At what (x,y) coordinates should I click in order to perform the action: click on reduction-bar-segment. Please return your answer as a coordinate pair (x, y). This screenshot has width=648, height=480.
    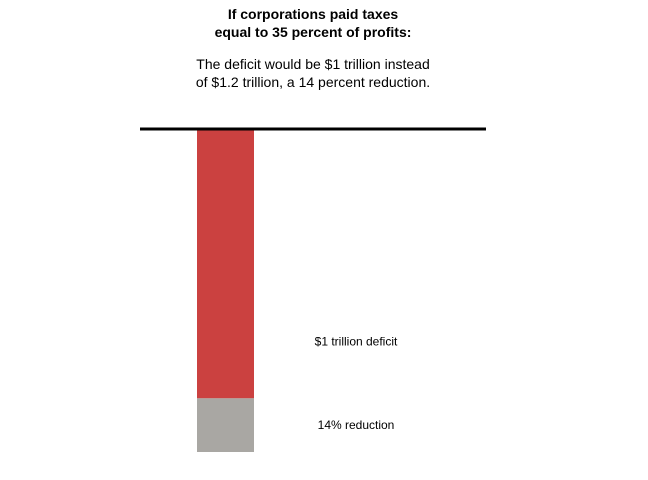
    Looking at the image, I should click on (225, 425).